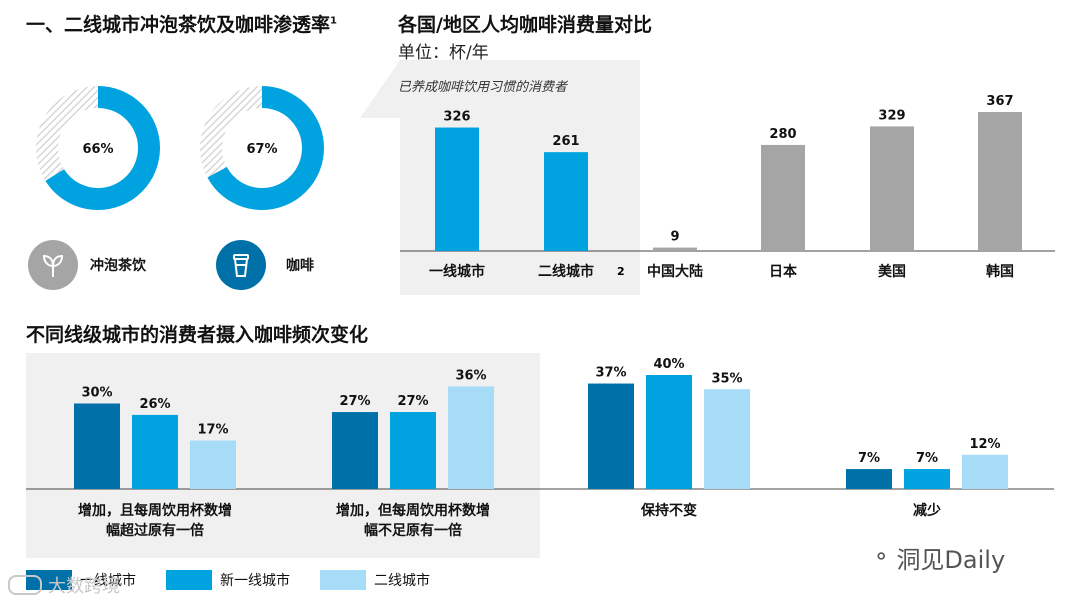 The image size is (1080, 607). I want to click on legend-item-new-tier1: 新一线城市, so click(228, 580).